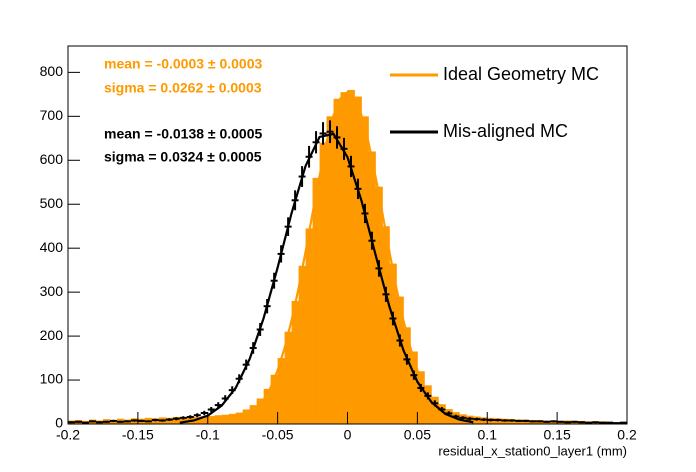 The width and height of the screenshot is (696, 472). What do you see at coordinates (348, 435) in the screenshot?
I see `x-tick-label: 0` at bounding box center [348, 435].